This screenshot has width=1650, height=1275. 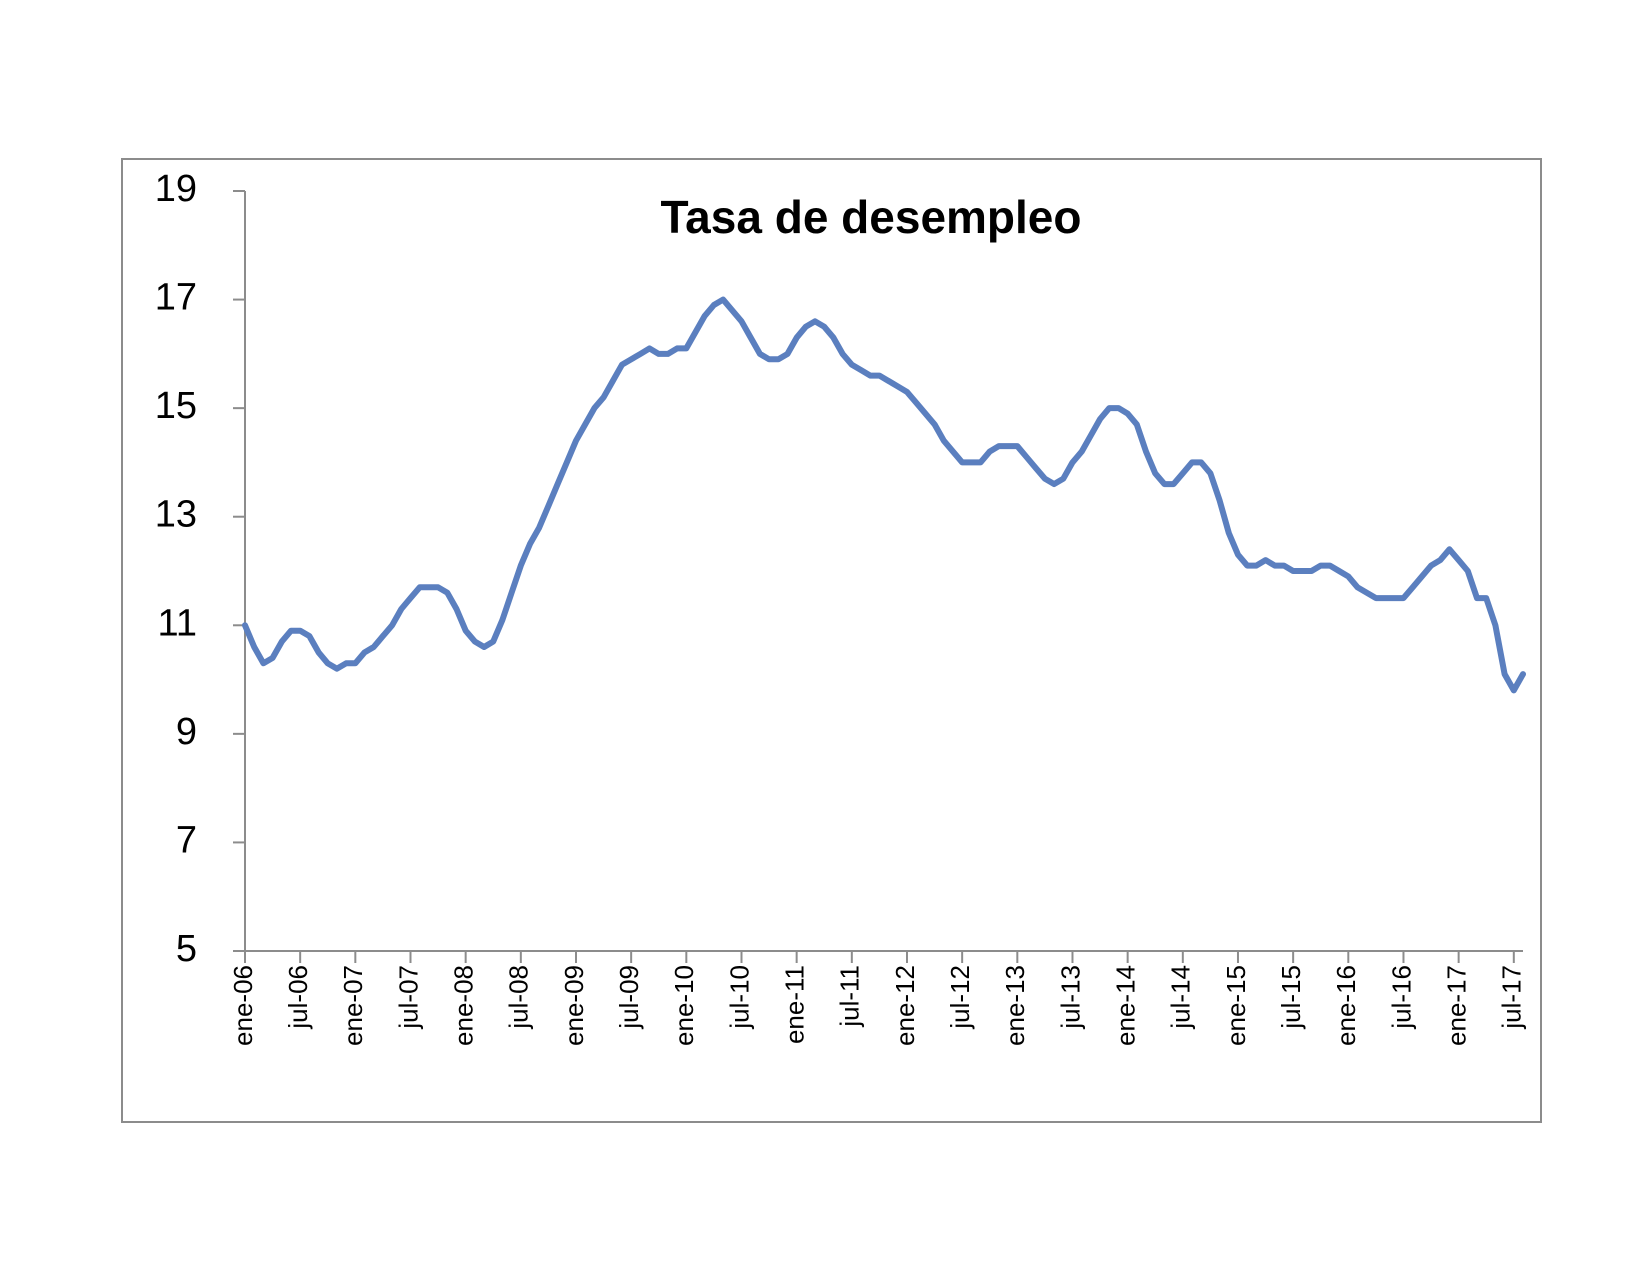 I want to click on x-tick-label: ene-10, so click(x=684, y=1005).